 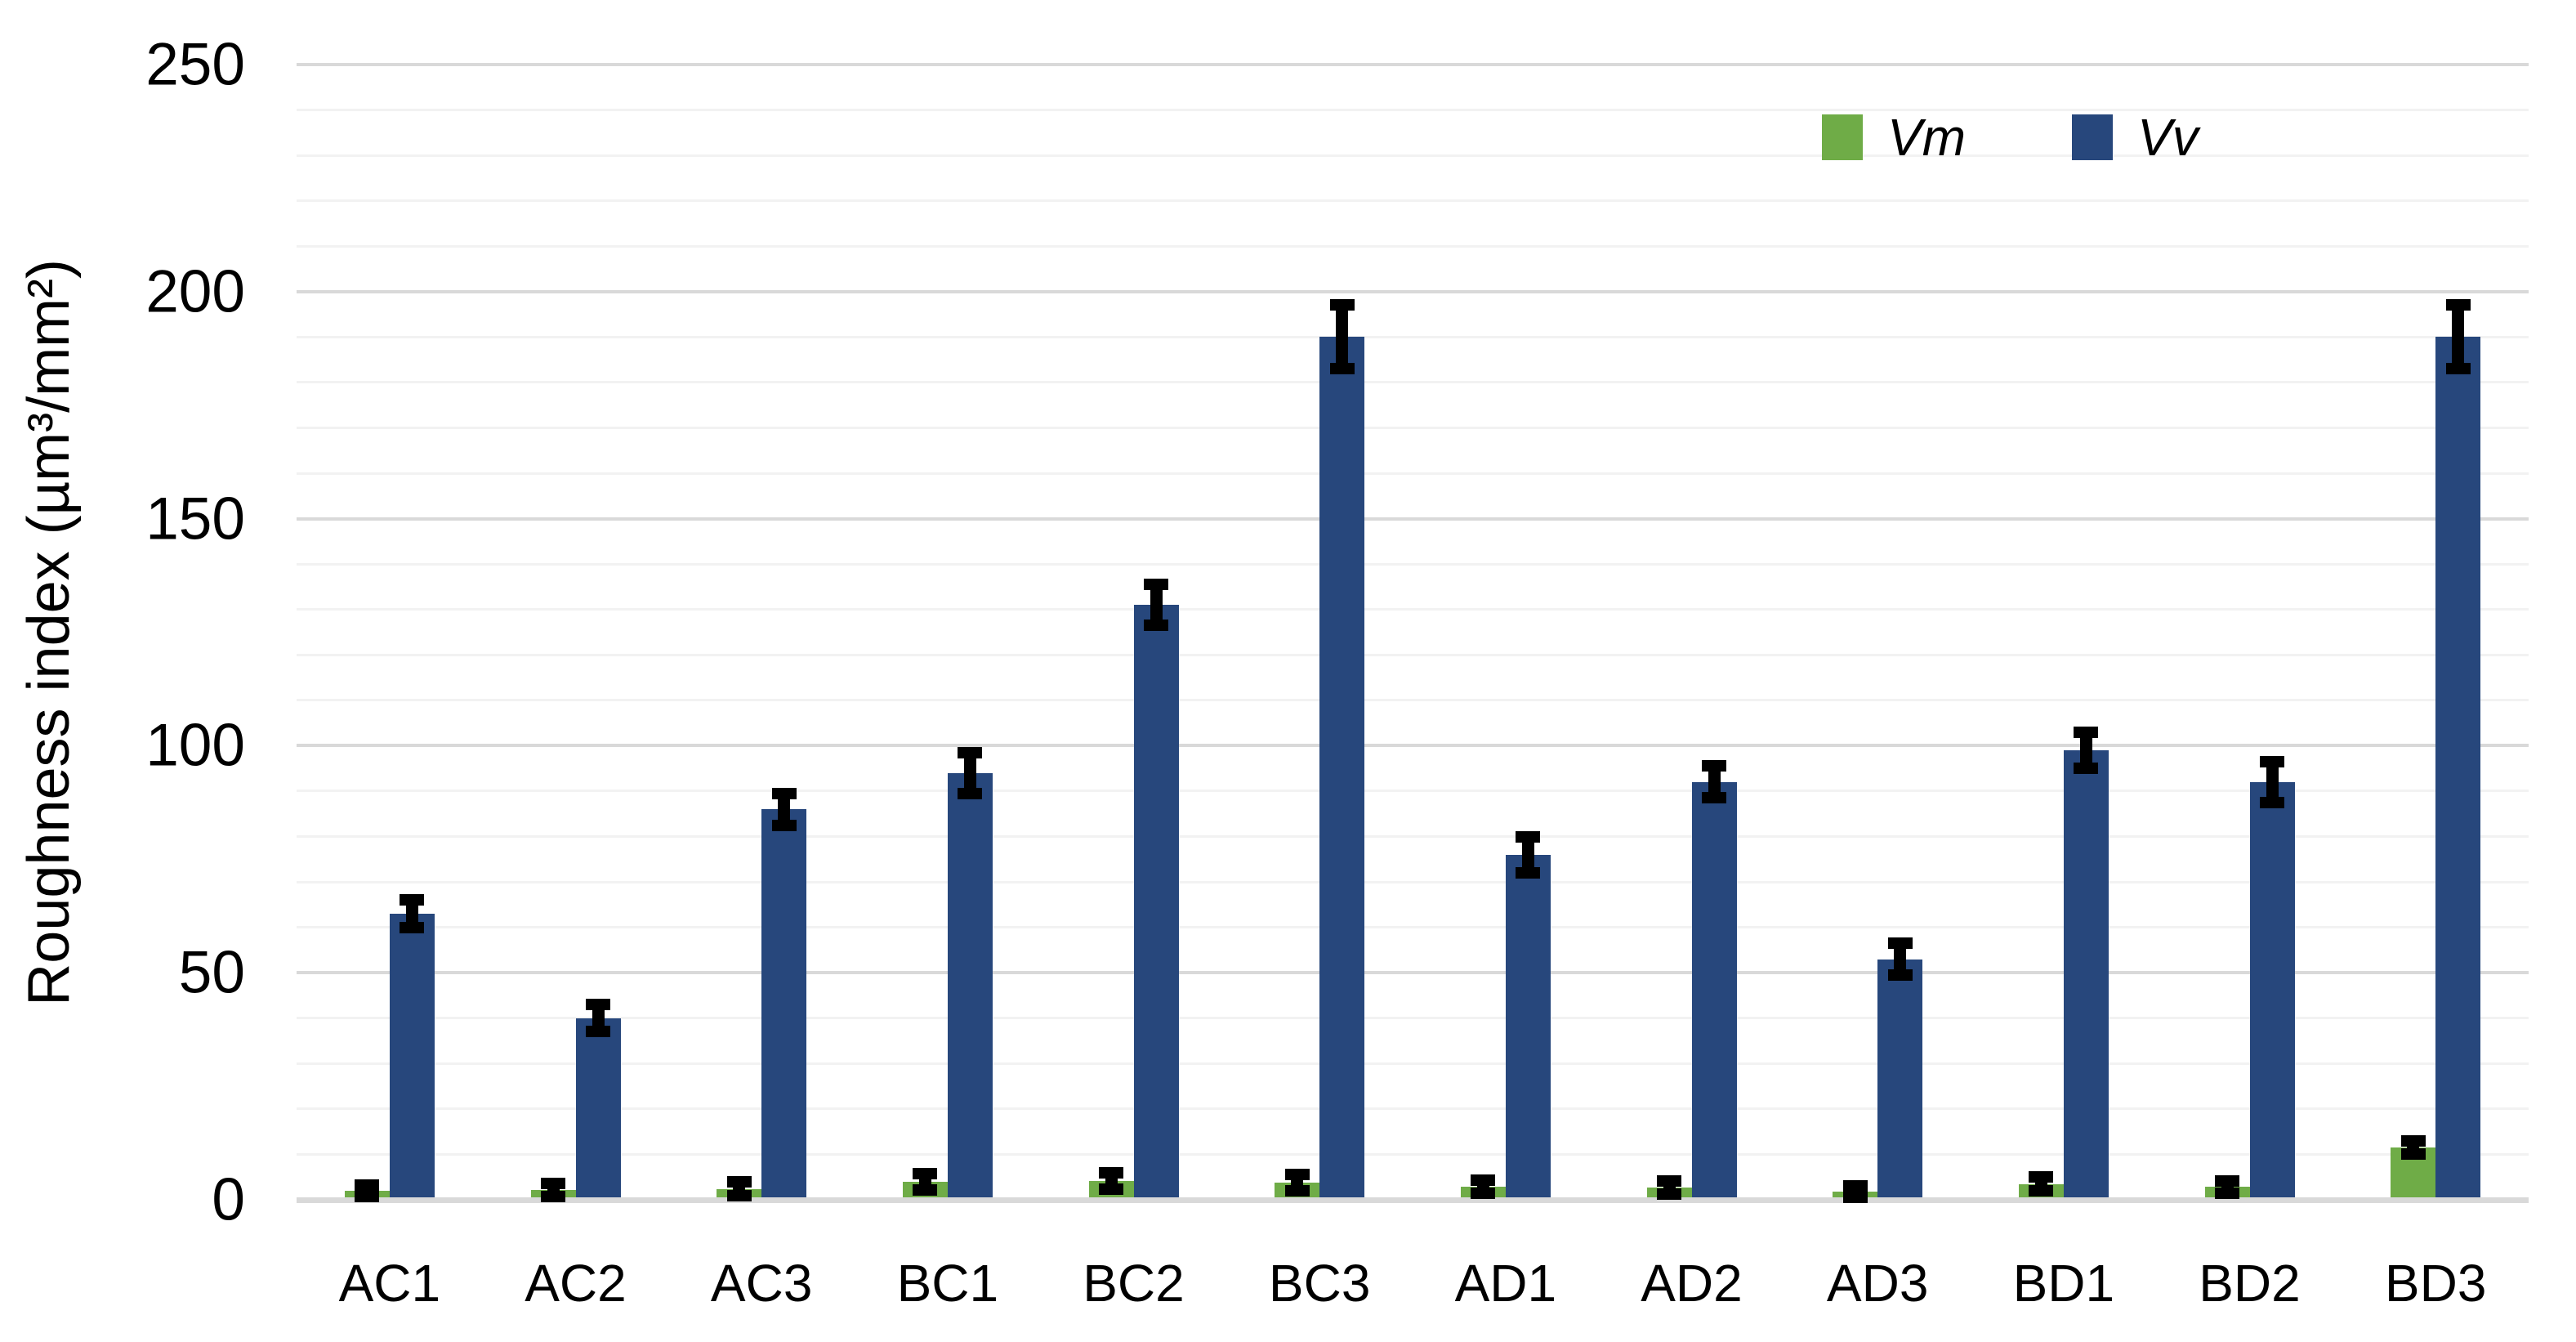 I want to click on error-bar-vv-BD2-cap-top, so click(x=2272, y=761).